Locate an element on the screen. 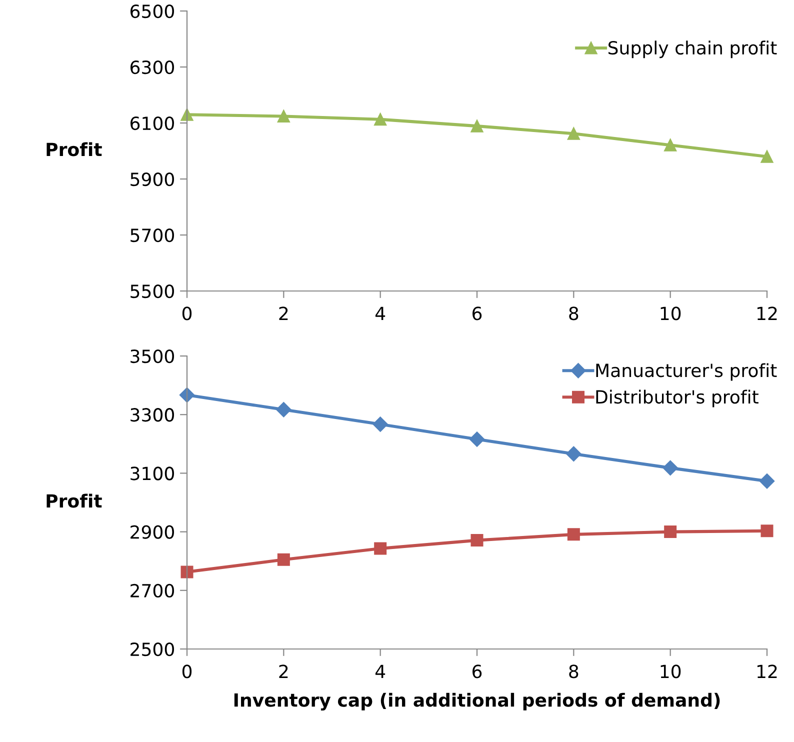  y-tick-label: 3500 is located at coordinates (152, 356).